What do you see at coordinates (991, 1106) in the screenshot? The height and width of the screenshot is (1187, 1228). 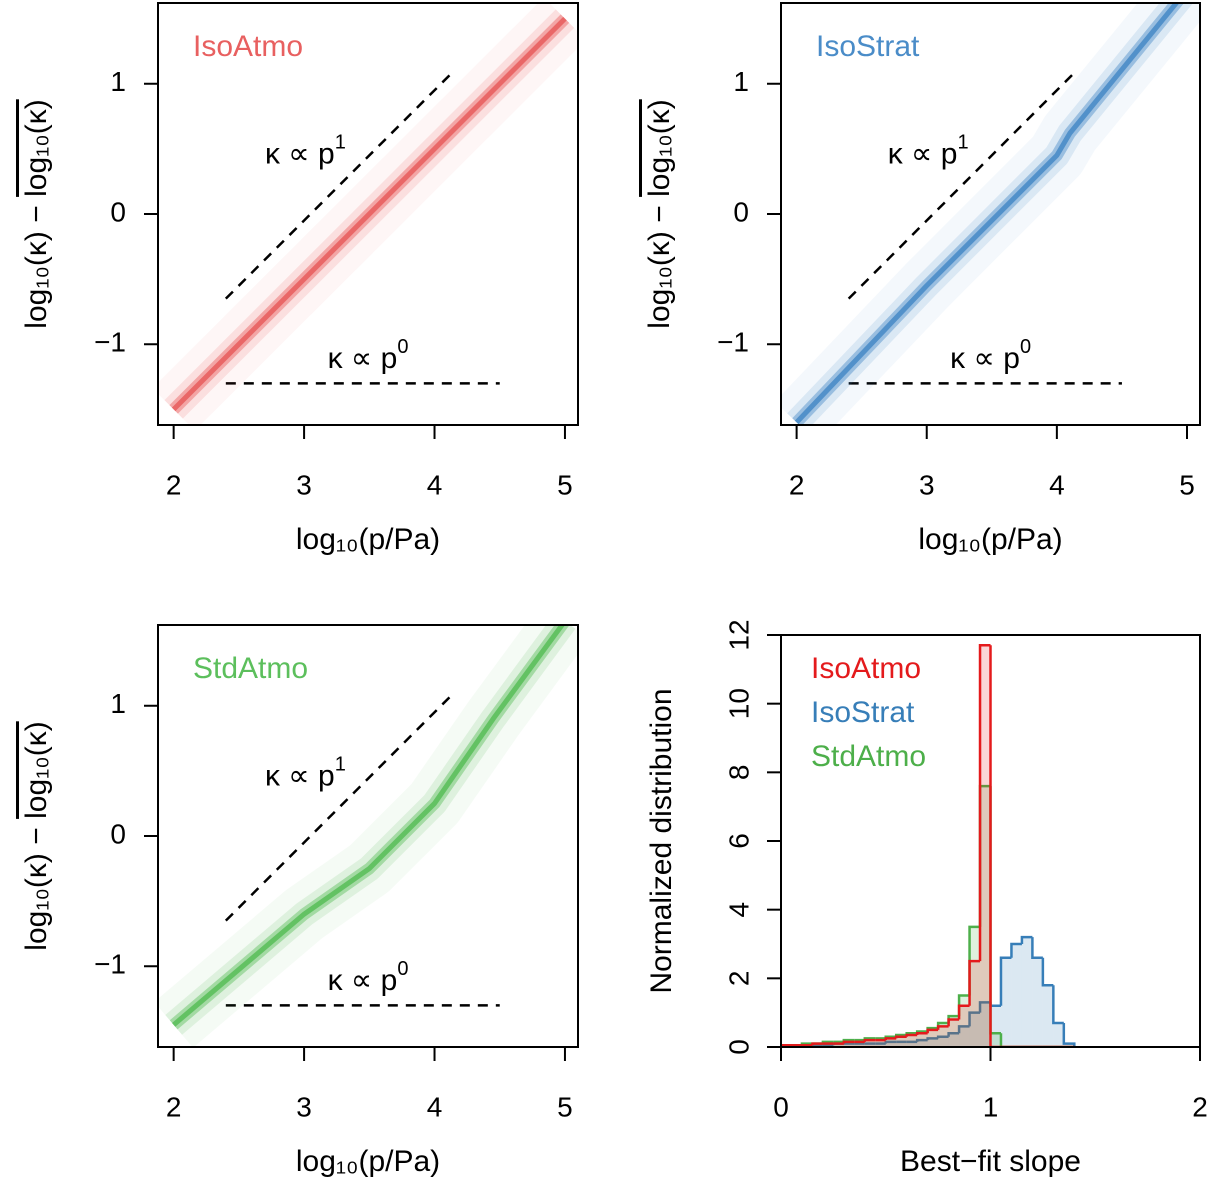 I see `x-tick-label: 1` at bounding box center [991, 1106].